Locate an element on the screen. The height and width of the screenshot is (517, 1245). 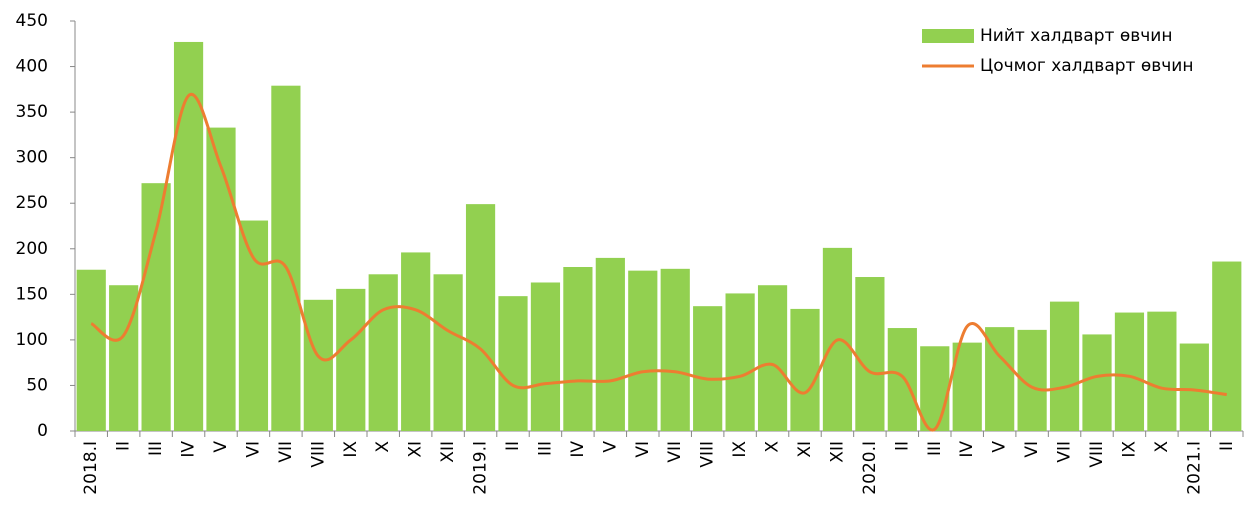
y-tick-label: 400 is located at coordinates (32, 67).